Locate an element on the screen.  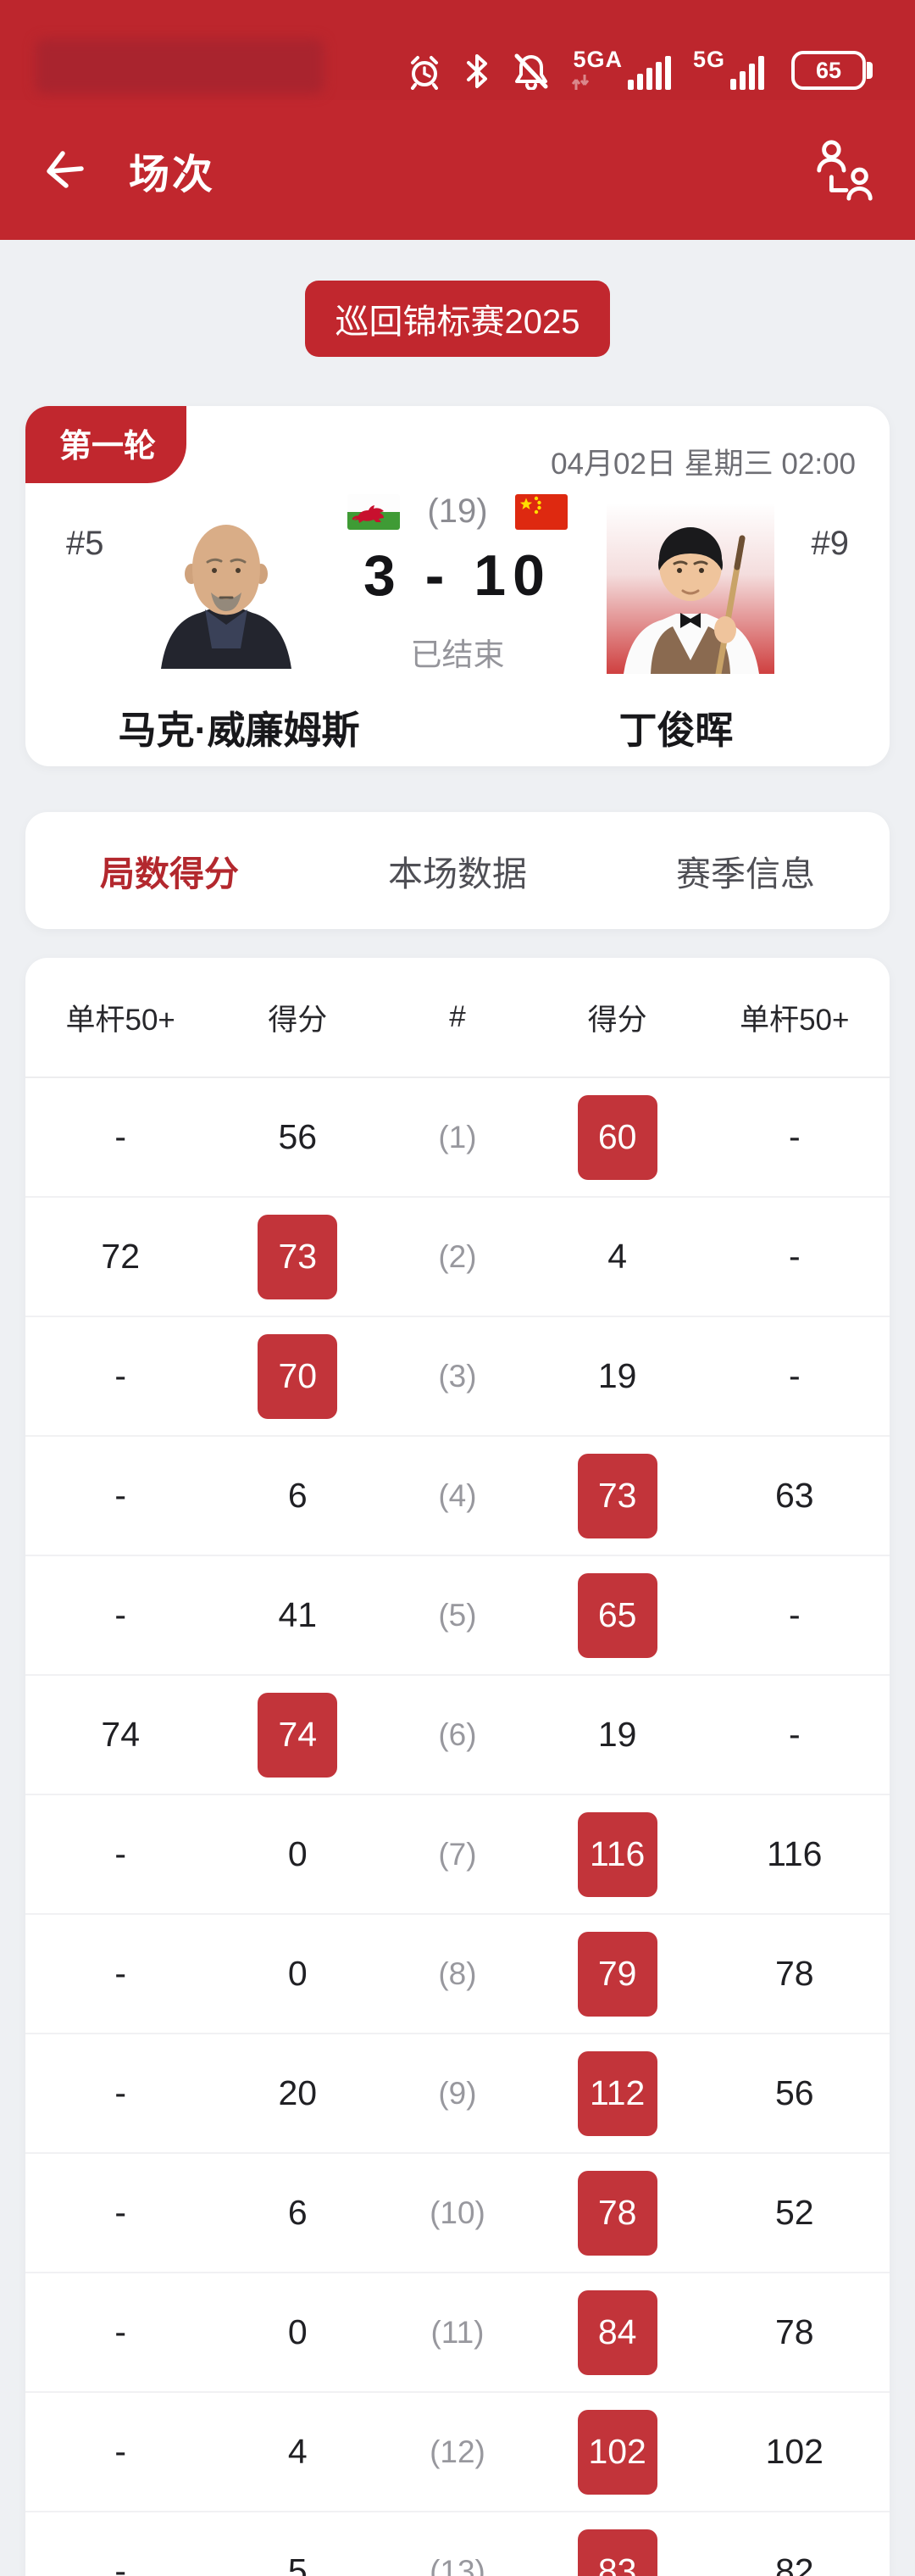
p2-frame-score: 78 is located at coordinates (617, 2213).